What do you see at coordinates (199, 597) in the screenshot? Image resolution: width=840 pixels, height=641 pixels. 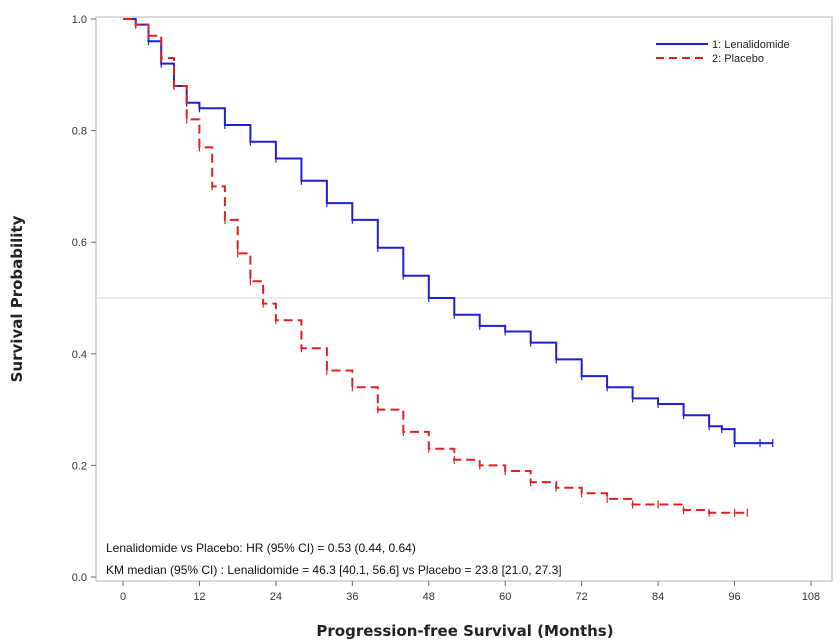 I see `x-tick-label: 12` at bounding box center [199, 597].